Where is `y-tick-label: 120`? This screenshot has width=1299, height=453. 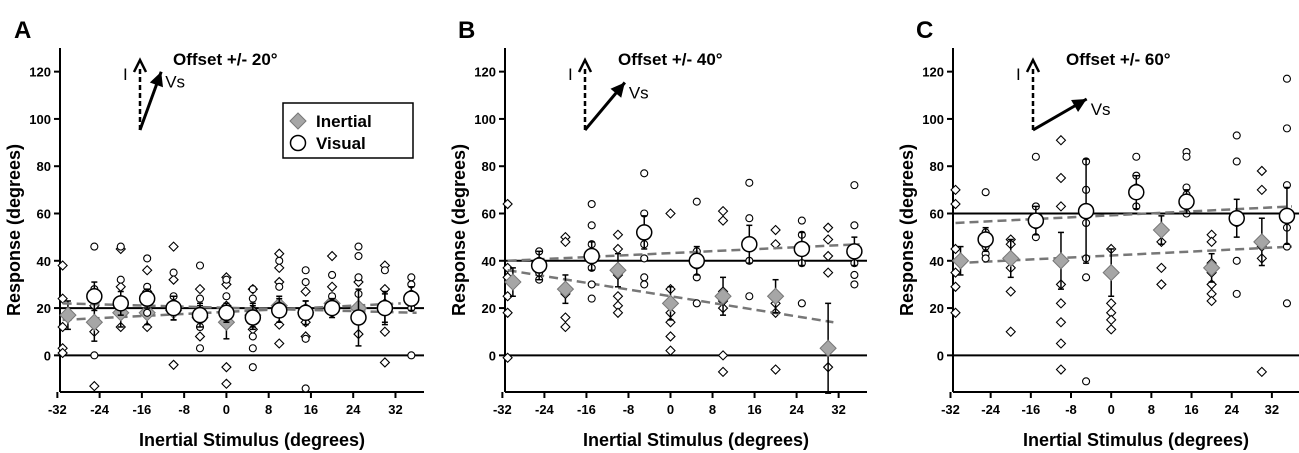 y-tick-label: 120 is located at coordinates (485, 72).